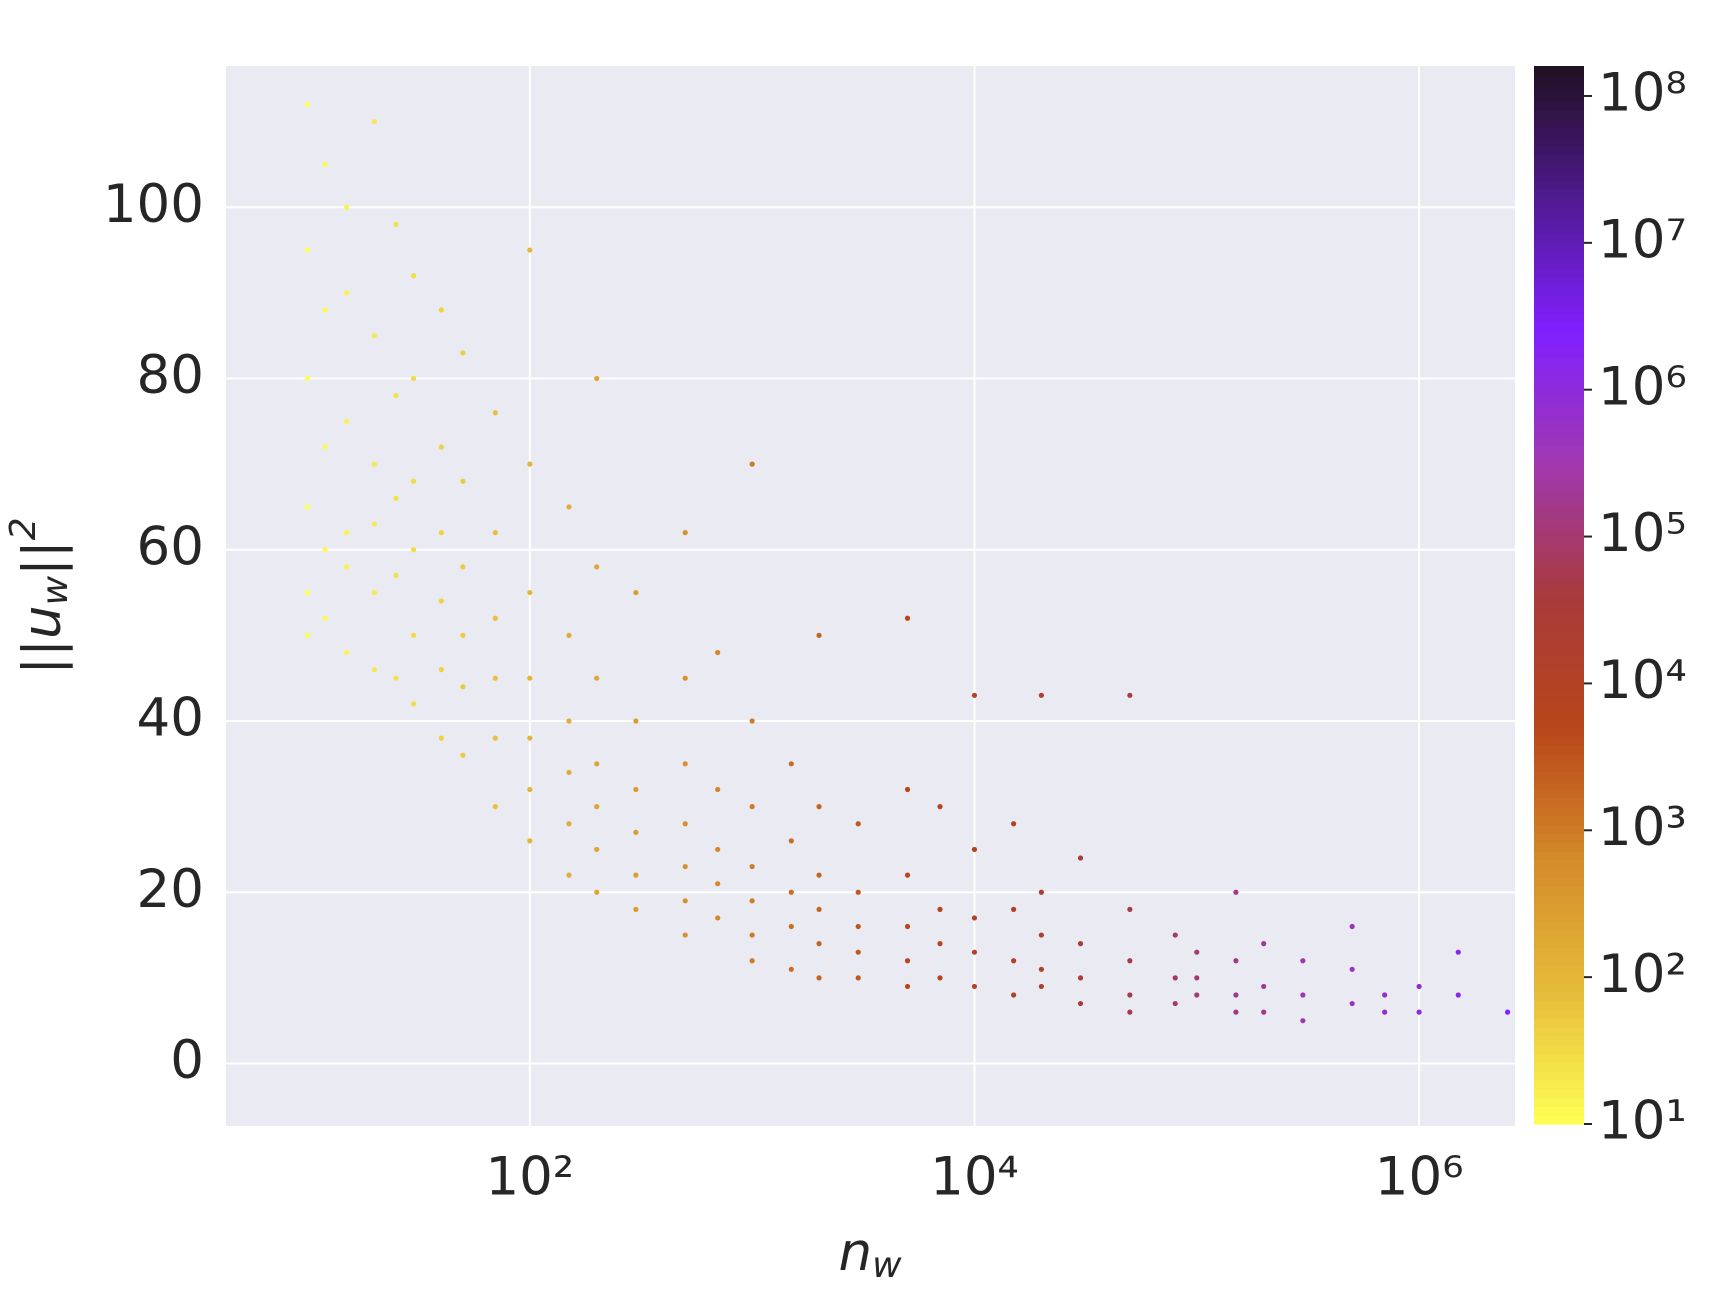 Image resolution: width=1728 pixels, height=1296 pixels. Describe the element at coordinates (170, 718) in the screenshot. I see `y-tick-label: 40` at that location.